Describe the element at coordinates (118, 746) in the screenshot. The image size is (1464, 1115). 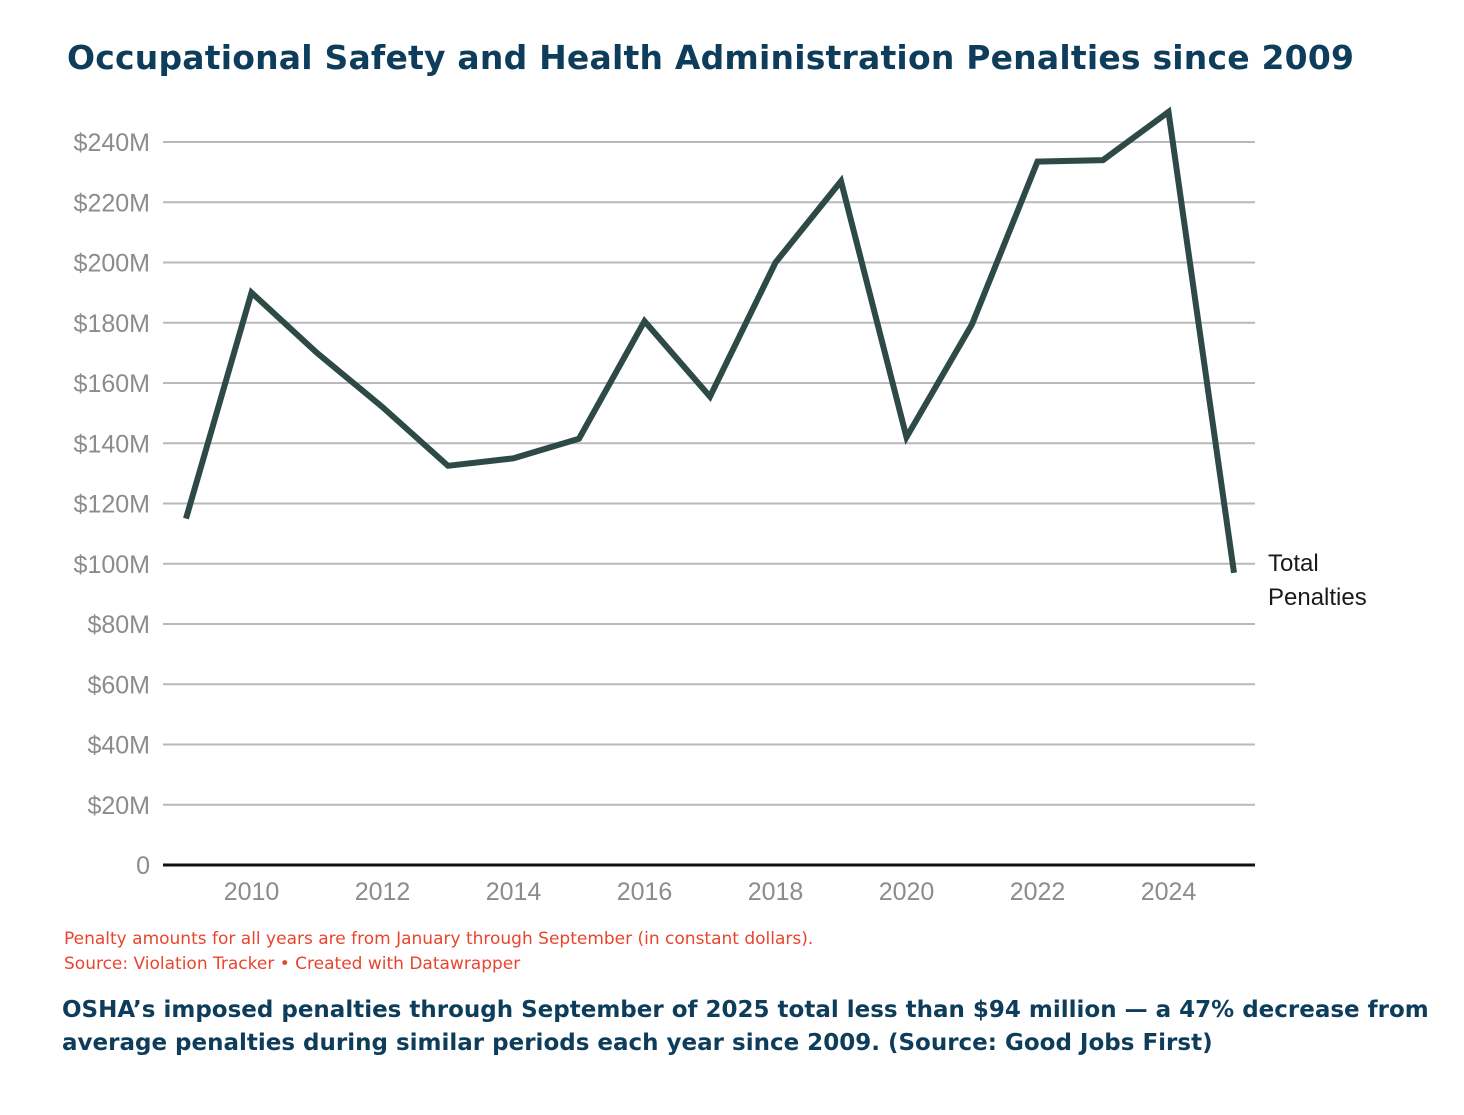
I see `y-tick-label: $40M` at that location.